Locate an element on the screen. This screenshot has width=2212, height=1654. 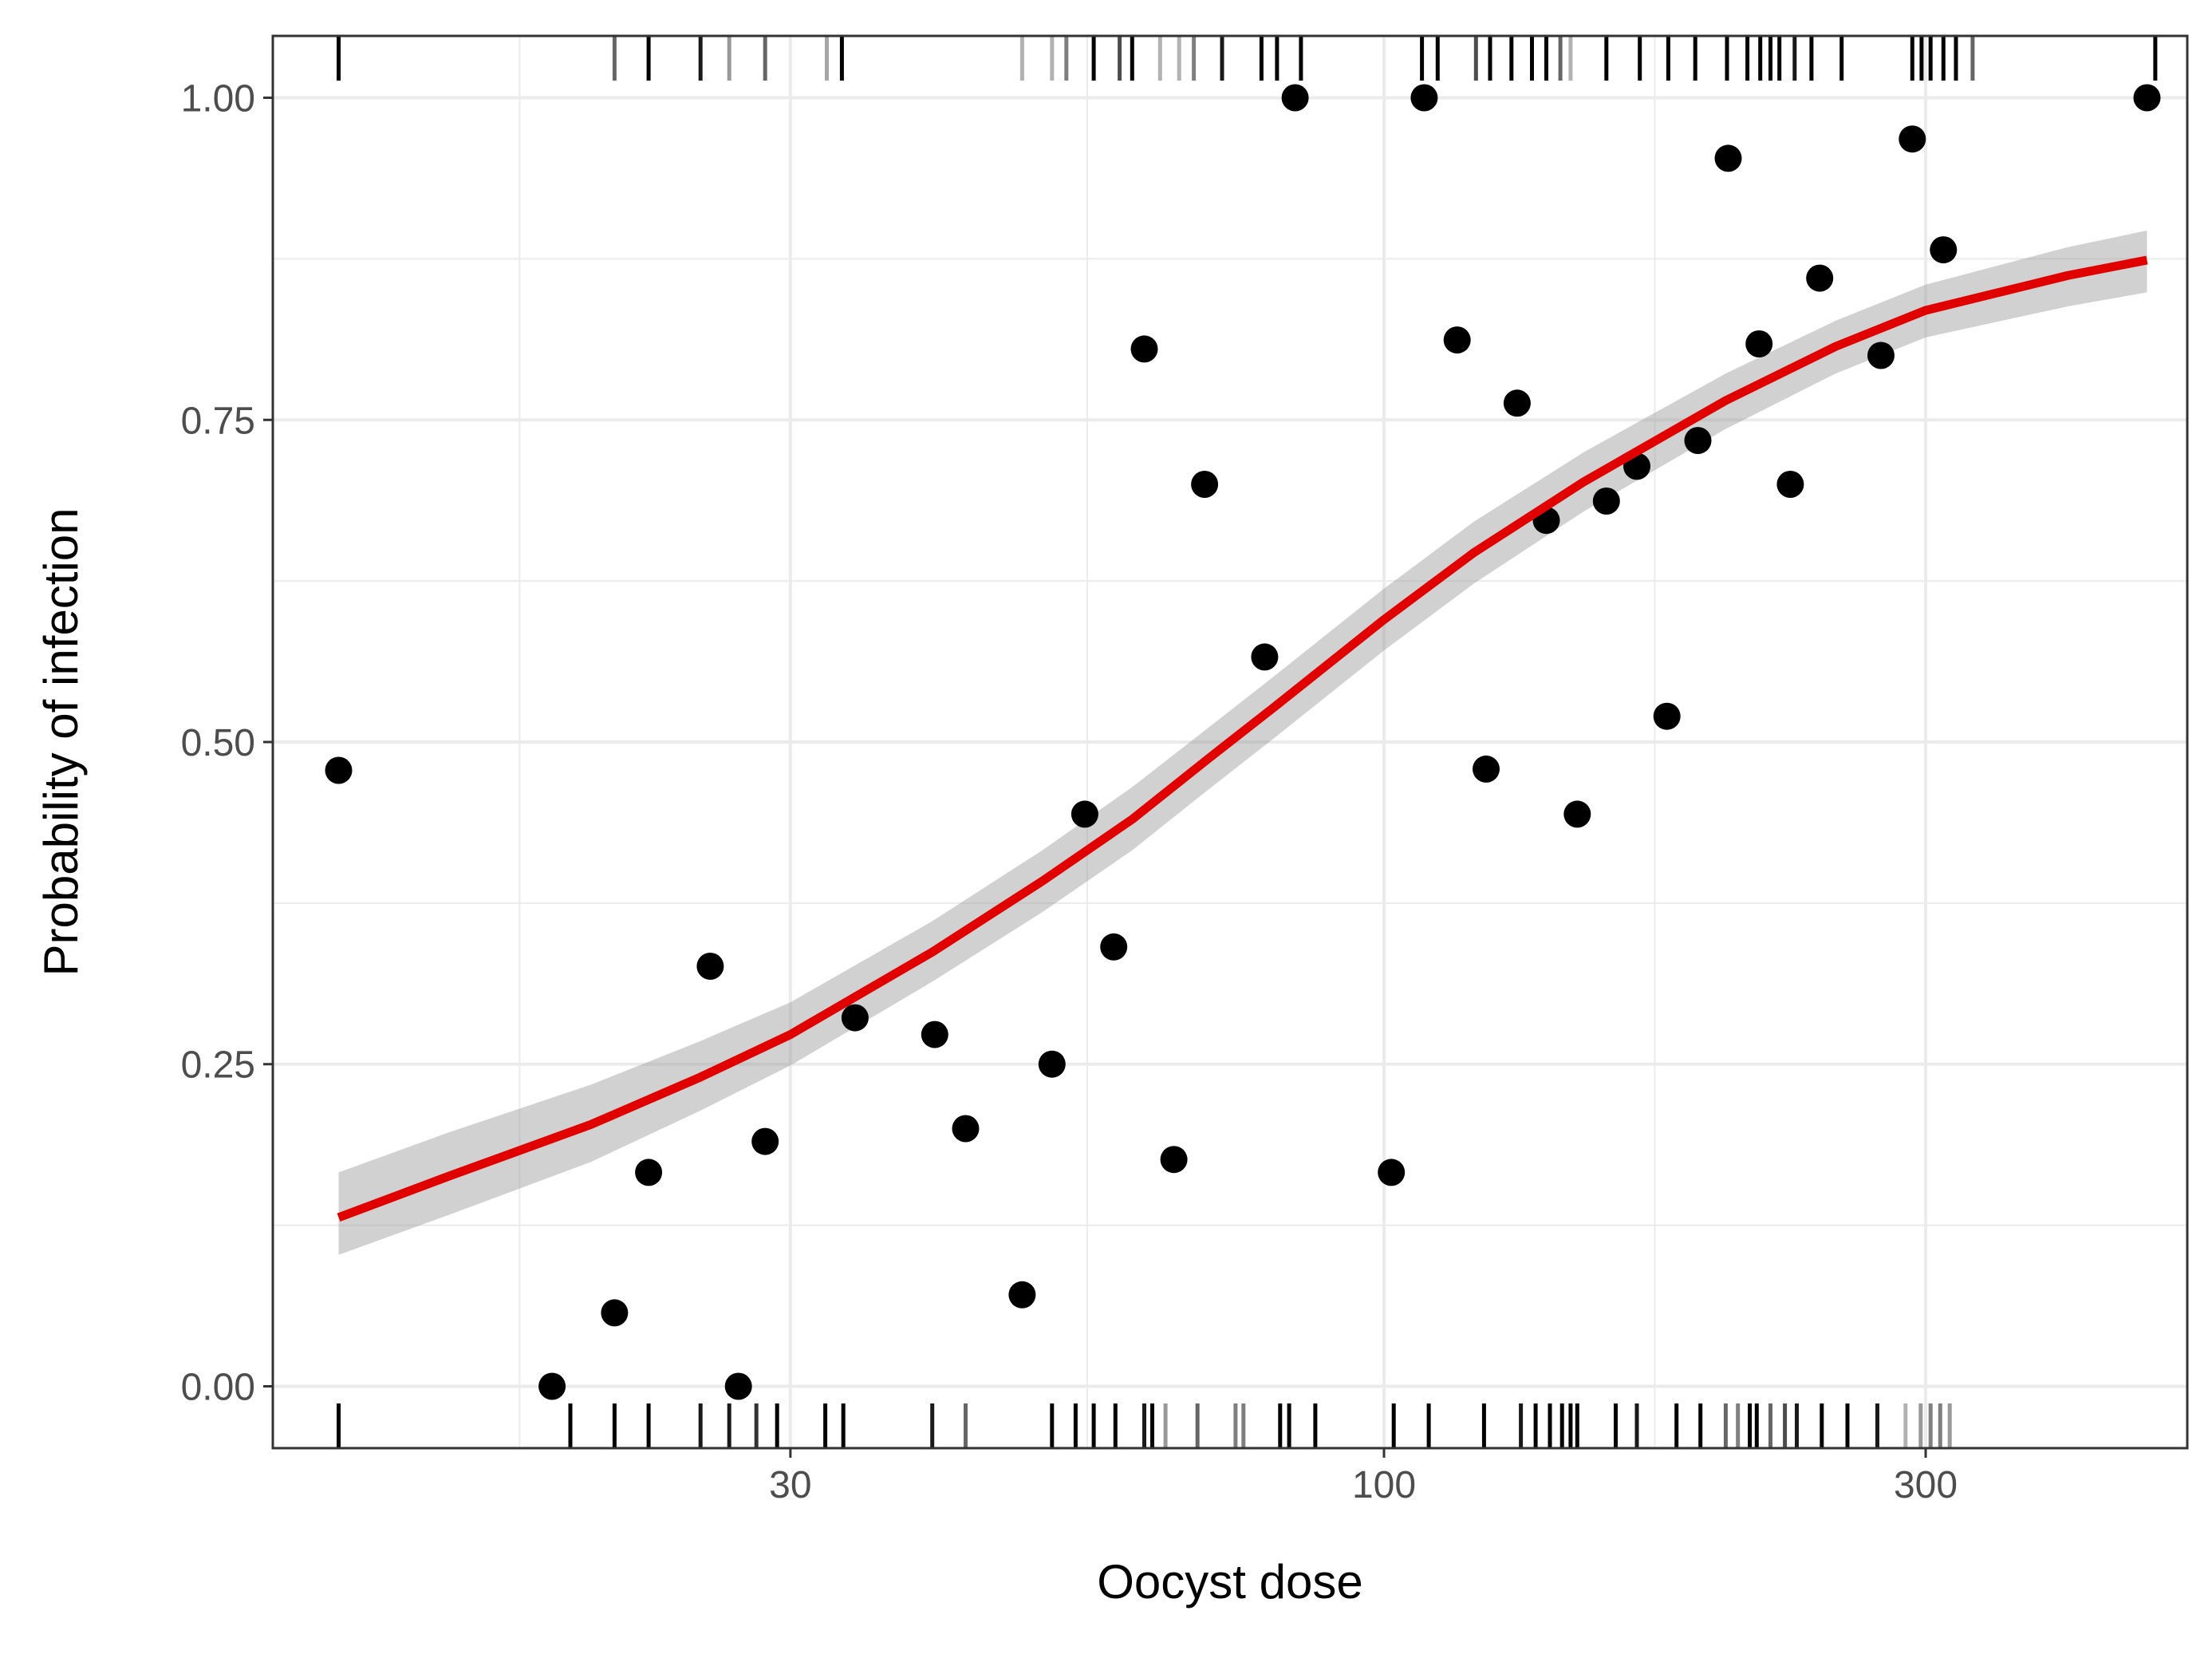
y-tick-label: 0.00 is located at coordinates (218, 1387).